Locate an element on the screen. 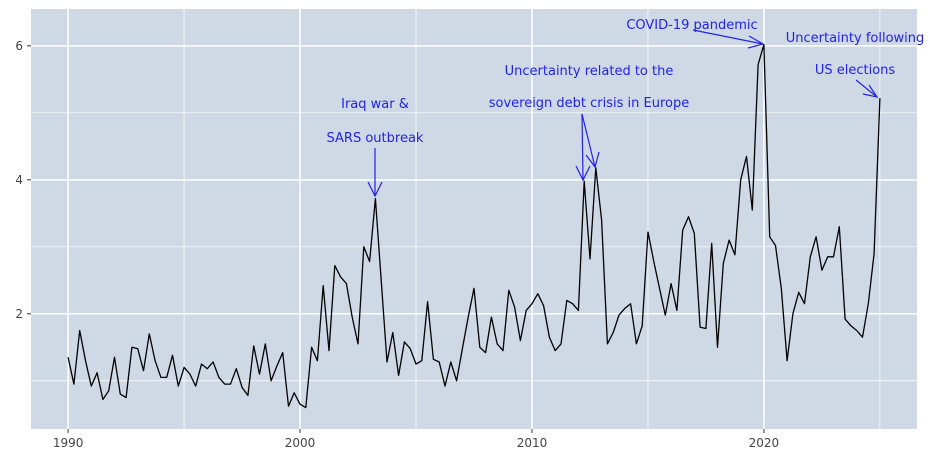  annotation-iraq-line2: SARS outbreak is located at coordinates (375, 138).